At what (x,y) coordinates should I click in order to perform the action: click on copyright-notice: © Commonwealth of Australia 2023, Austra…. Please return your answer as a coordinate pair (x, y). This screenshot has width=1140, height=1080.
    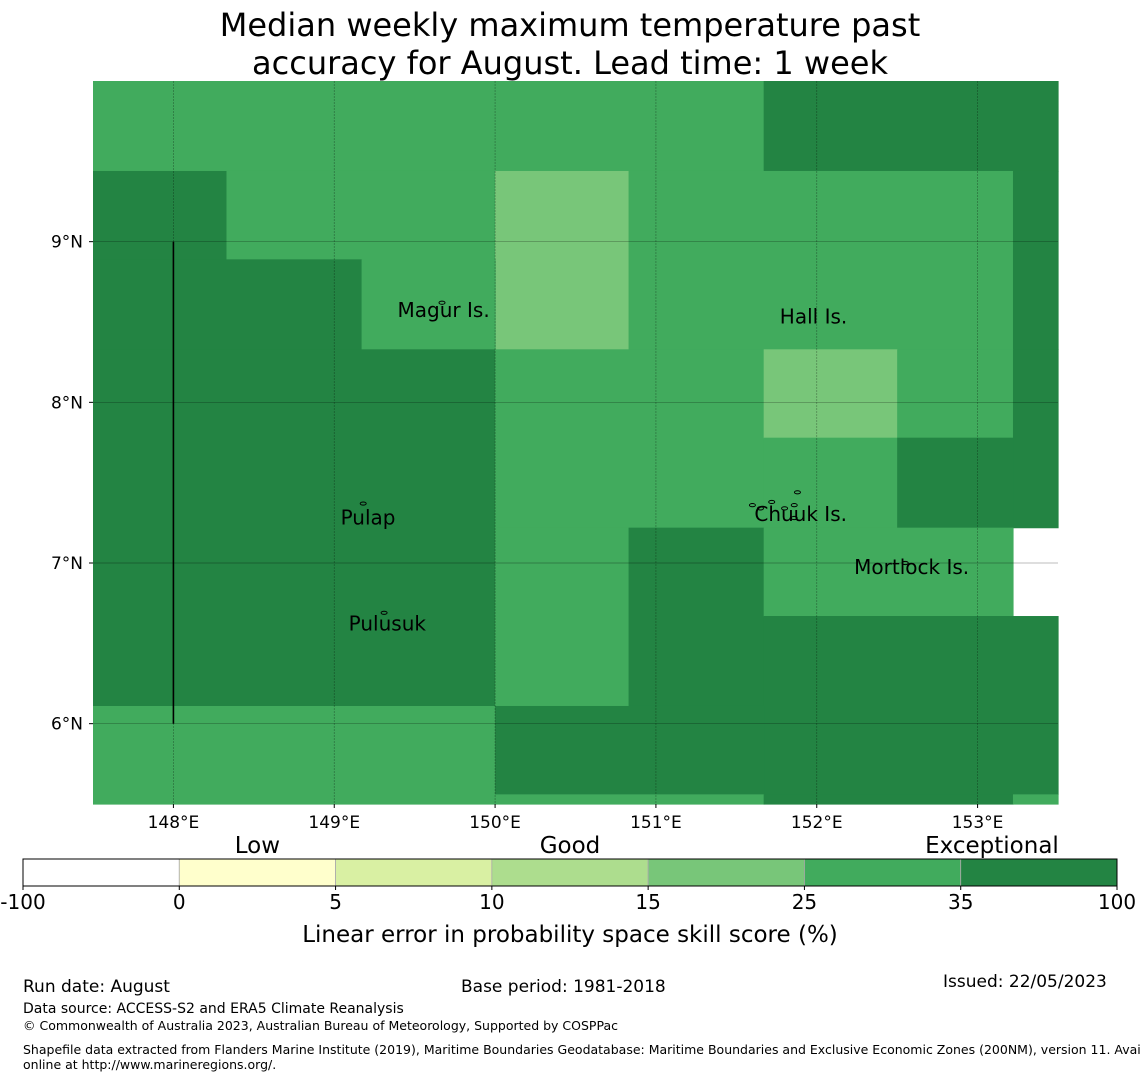
    Looking at the image, I should click on (320, 1025).